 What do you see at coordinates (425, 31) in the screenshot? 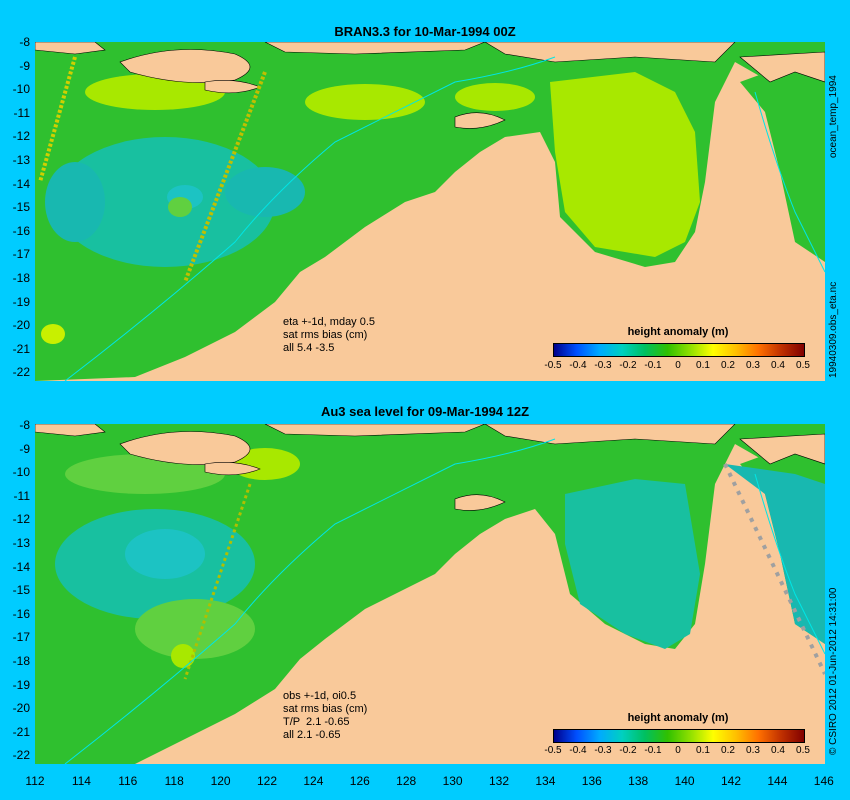
I see `top-map-title: BRAN3.3 for 10-Mar-1994 00Z` at bounding box center [425, 31].